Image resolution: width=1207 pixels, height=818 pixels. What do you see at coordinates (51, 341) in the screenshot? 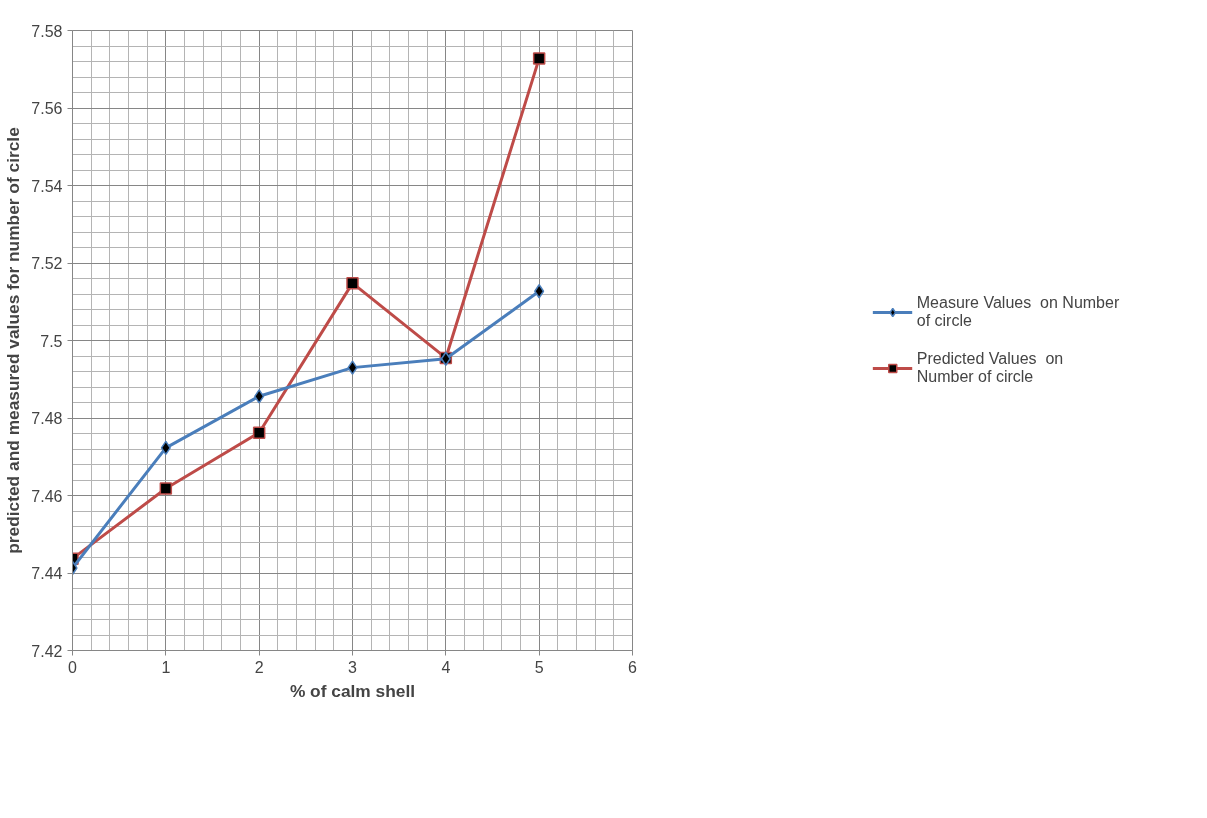
I see `y-tick-label: 7.5` at bounding box center [51, 341].